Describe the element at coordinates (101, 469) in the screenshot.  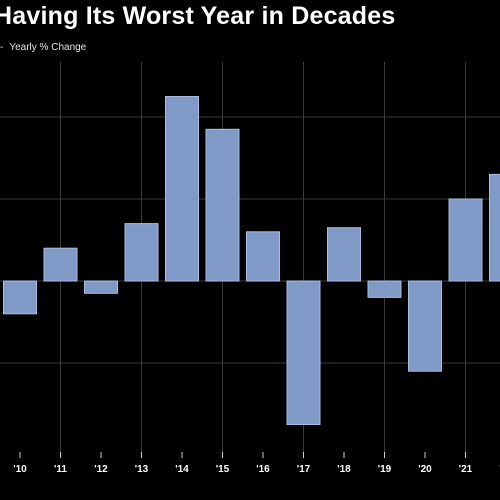
I see `x-tick-label: '12` at that location.